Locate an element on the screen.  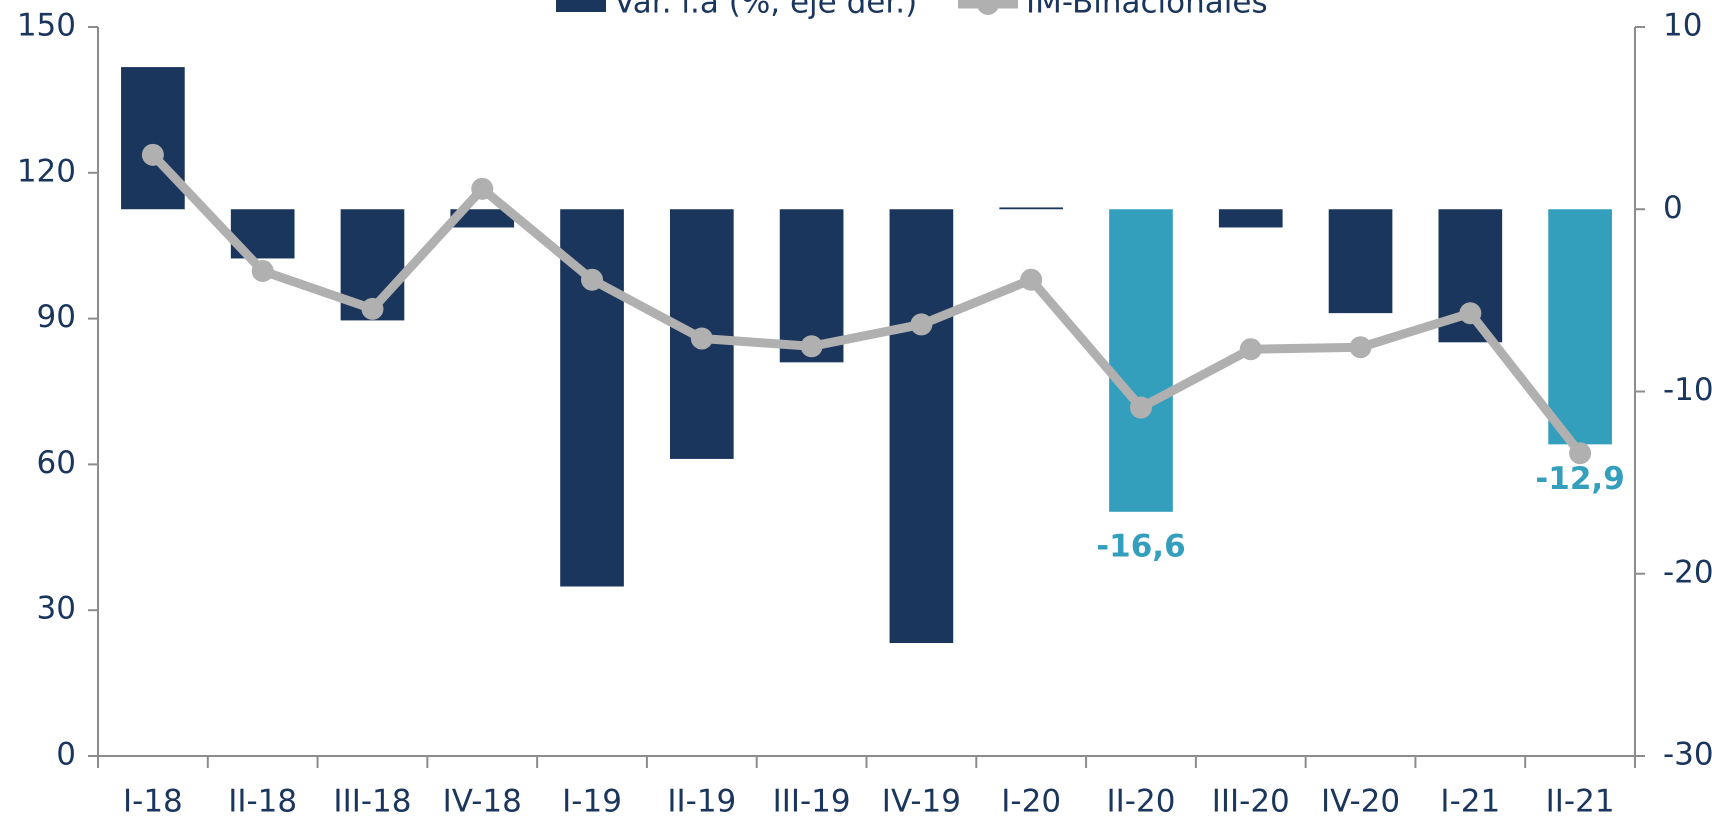
y2-tick-label: -30 is located at coordinates (1687, 755).